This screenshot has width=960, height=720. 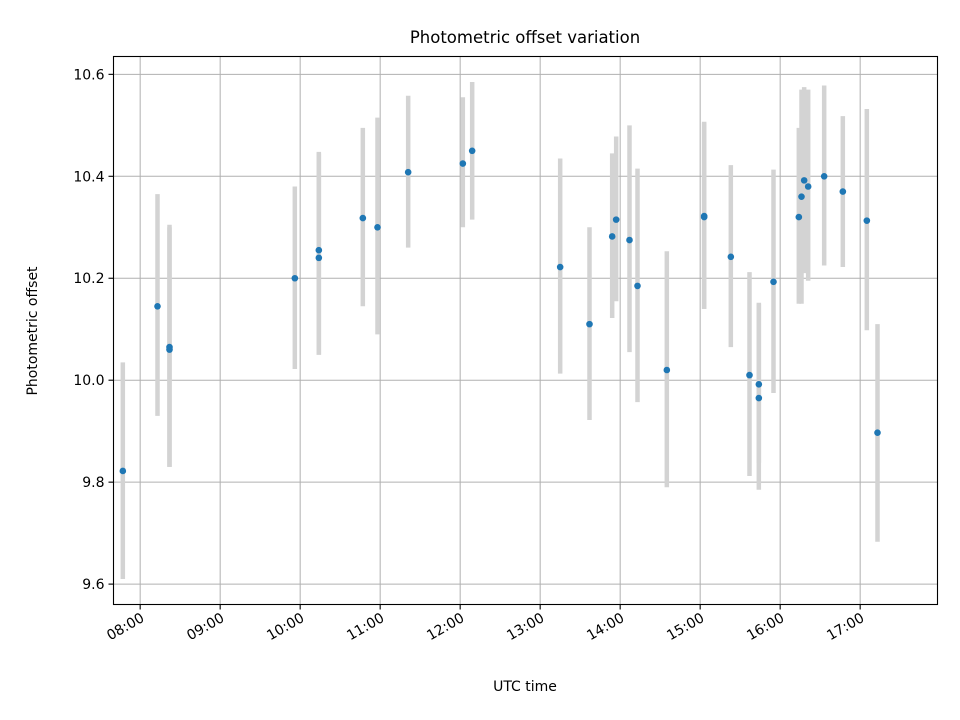 What do you see at coordinates (88, 177) in the screenshot?
I see `y-tick-label: 10.4` at bounding box center [88, 177].